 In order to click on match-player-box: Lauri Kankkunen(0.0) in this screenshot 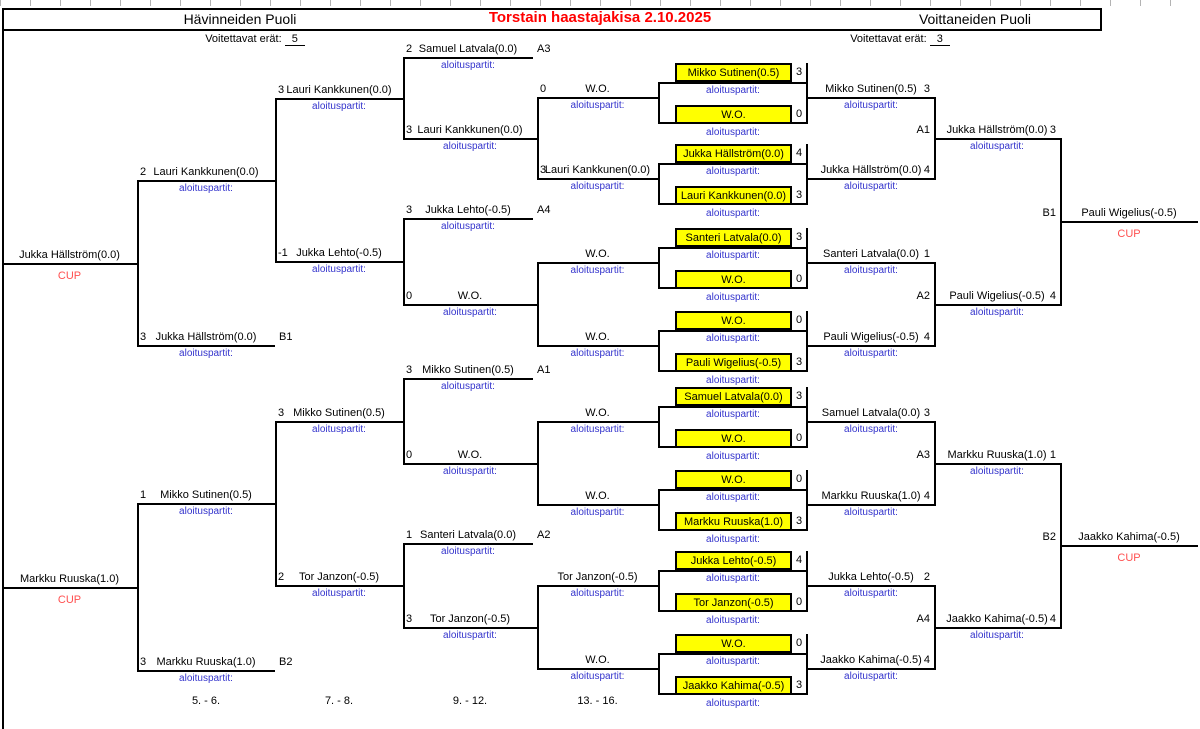, I will do `click(733, 195)`.